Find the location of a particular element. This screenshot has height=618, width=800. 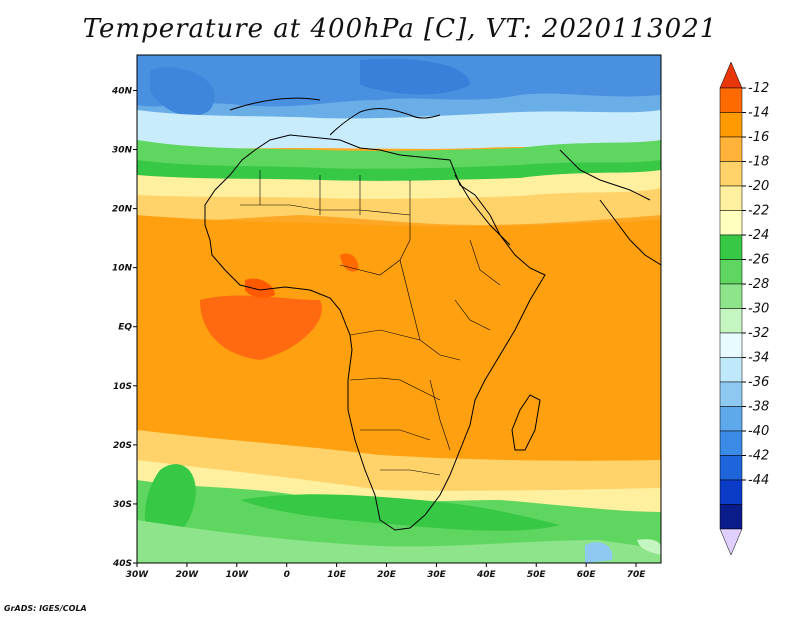

lat-tick-label: 10N is located at coordinates (122, 269).